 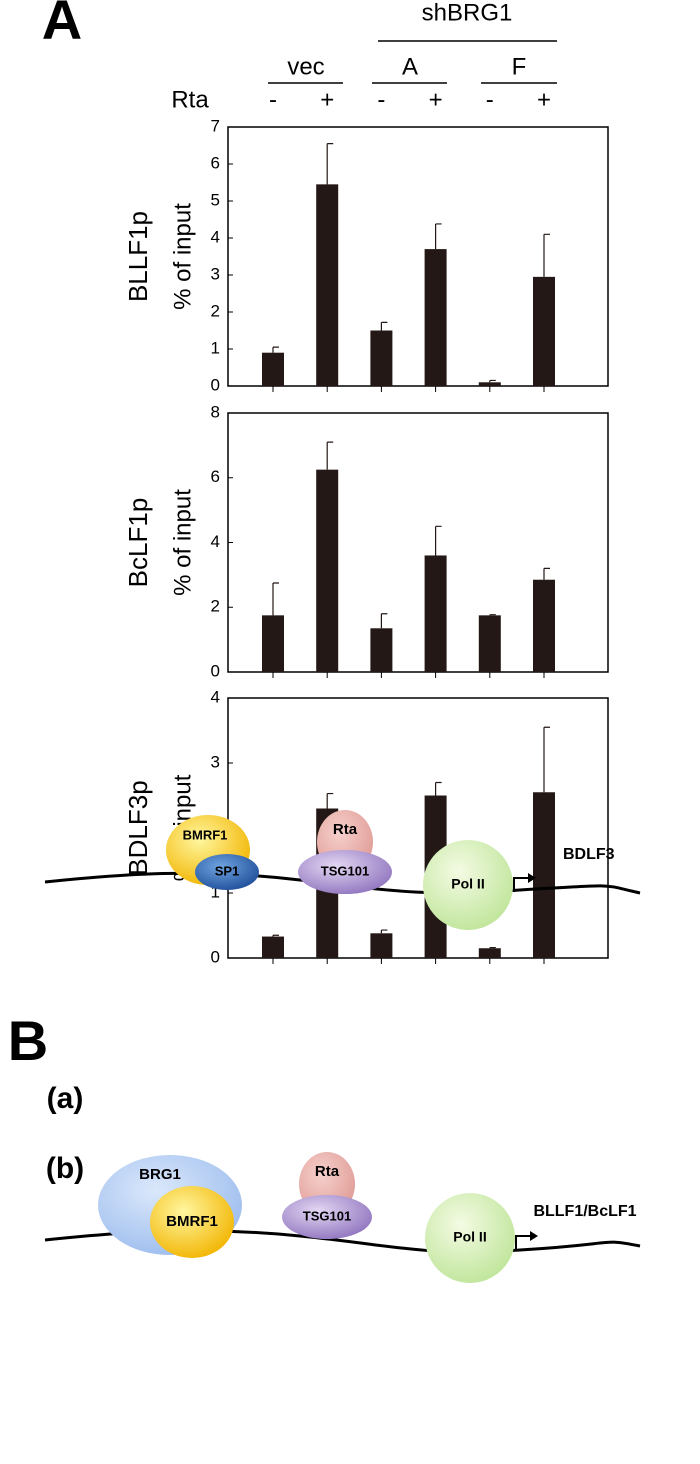 What do you see at coordinates (215, 199) in the screenshot?
I see `y-tick-label: 5` at bounding box center [215, 199].